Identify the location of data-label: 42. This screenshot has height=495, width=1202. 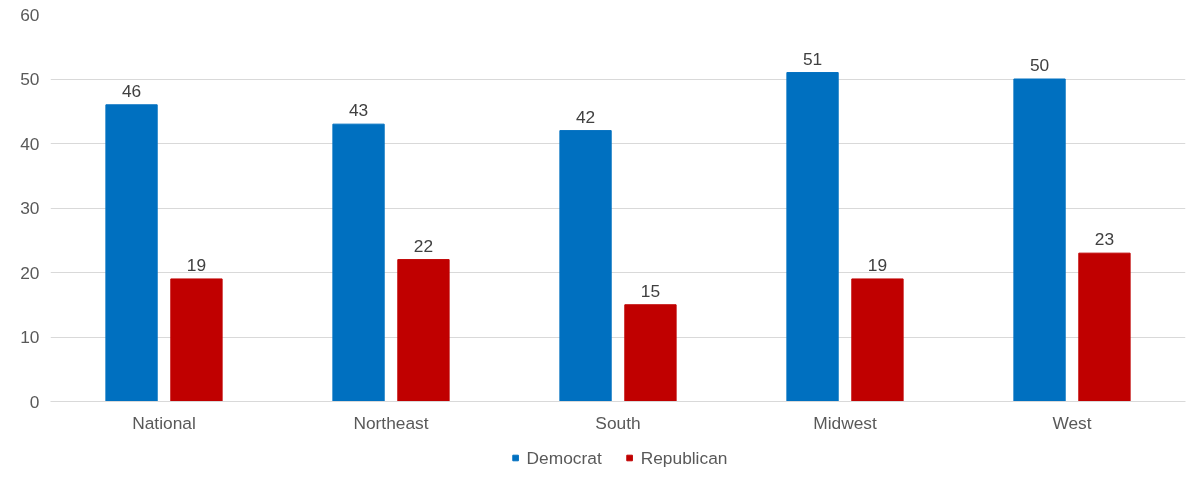
(585, 116).